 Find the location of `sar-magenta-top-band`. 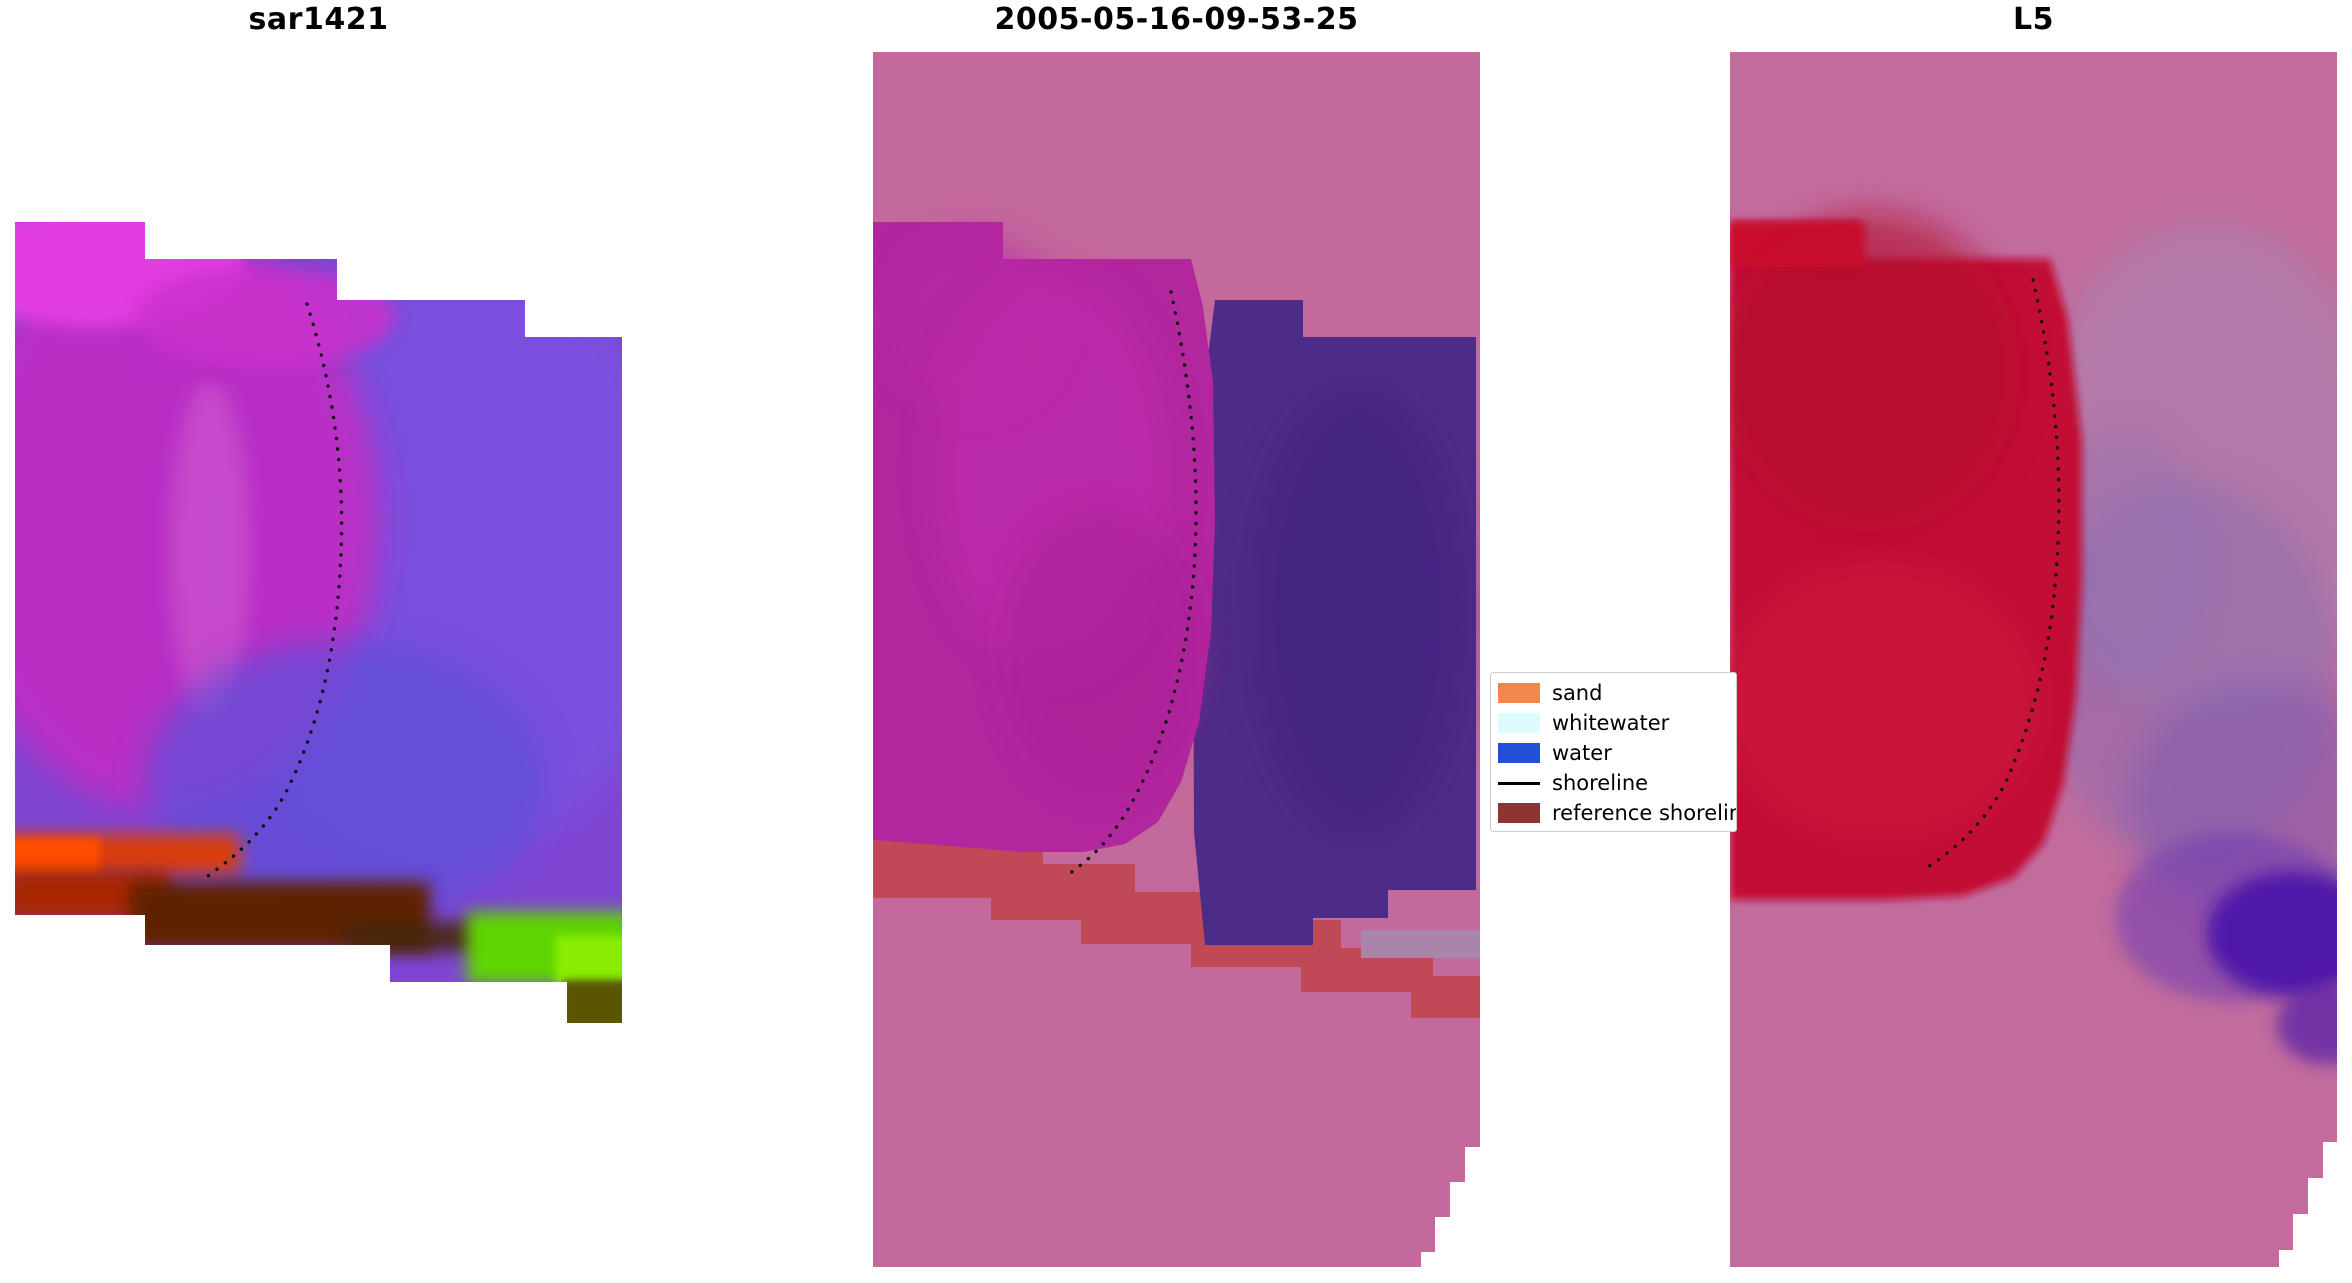

sar-magenta-top-band is located at coordinates (265, 317).